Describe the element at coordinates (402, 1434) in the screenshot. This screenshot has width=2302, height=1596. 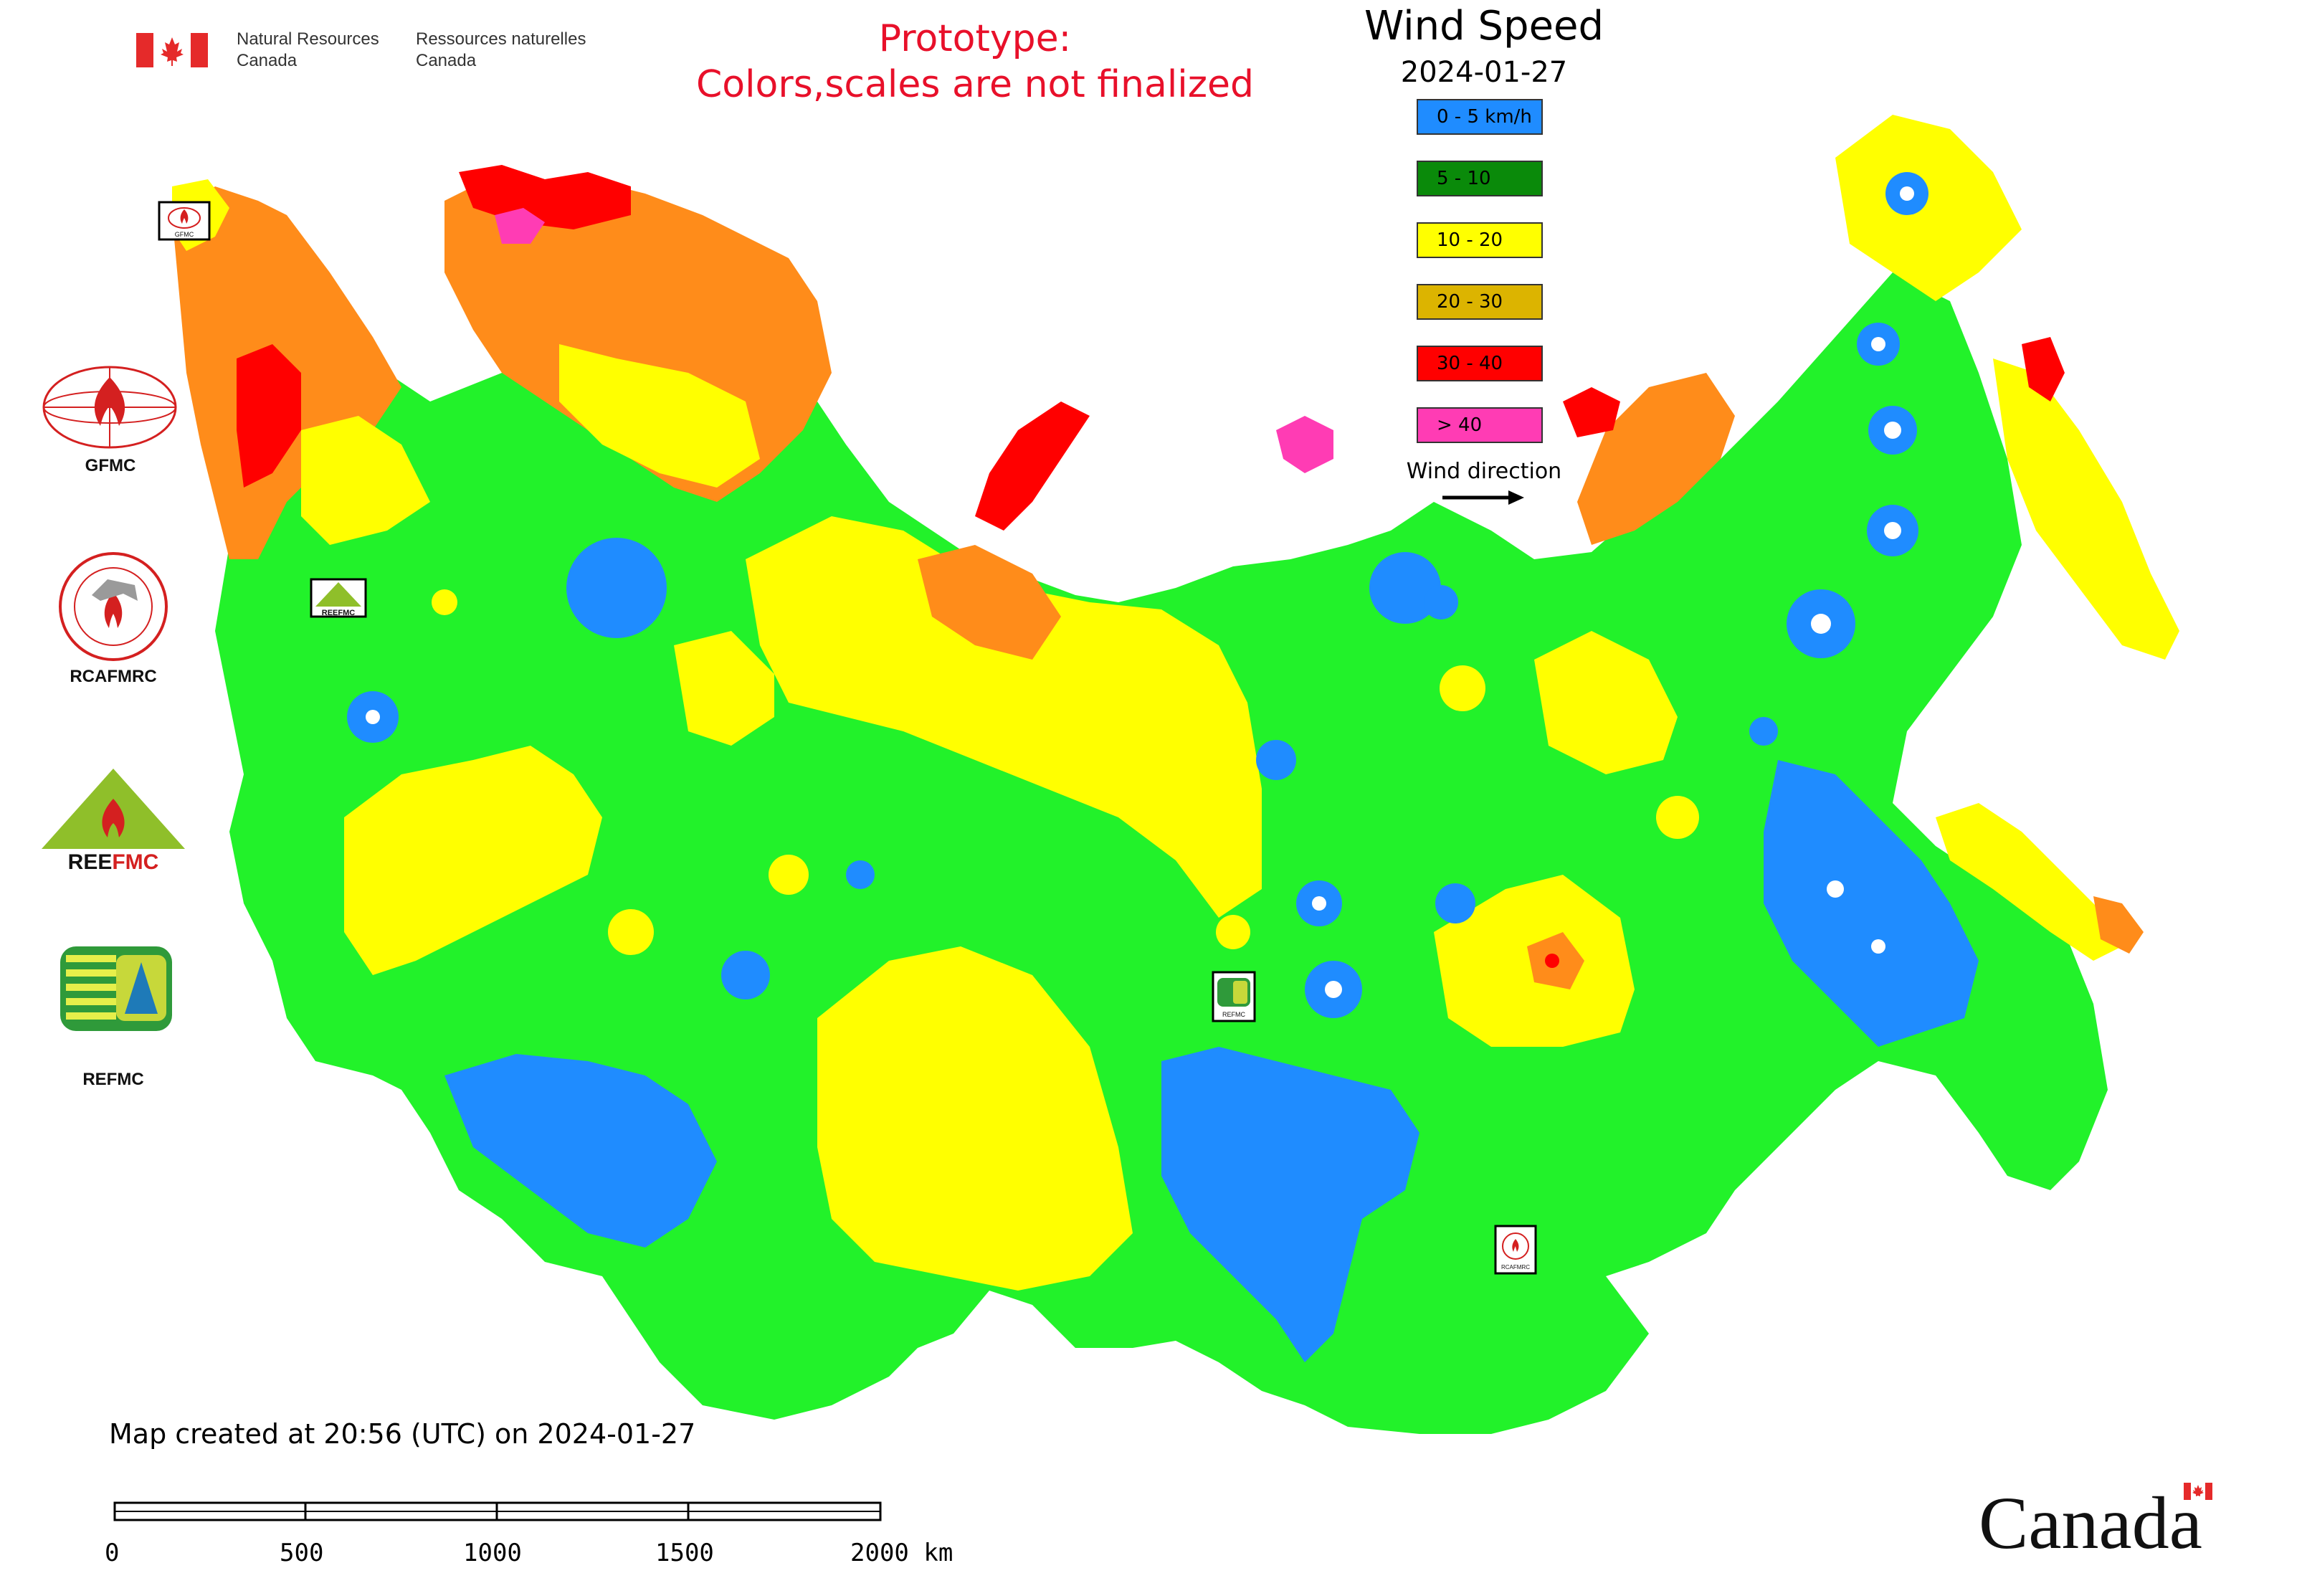
I see `map-created-timestamp: Map created at 20:56 (UTC) on 2024-01-27` at that location.